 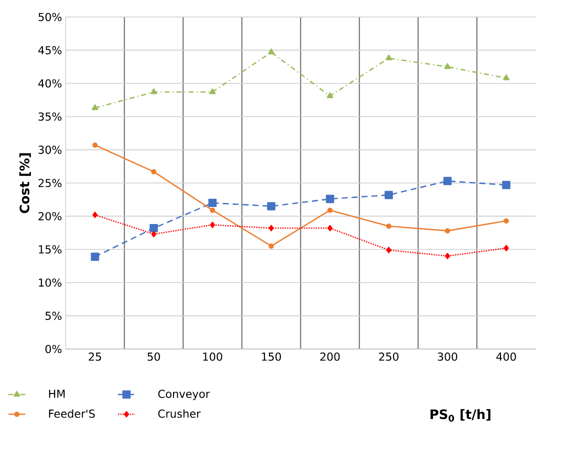 What do you see at coordinates (72, 413) in the screenshot?
I see `legend-label: Feeder'S` at bounding box center [72, 413].